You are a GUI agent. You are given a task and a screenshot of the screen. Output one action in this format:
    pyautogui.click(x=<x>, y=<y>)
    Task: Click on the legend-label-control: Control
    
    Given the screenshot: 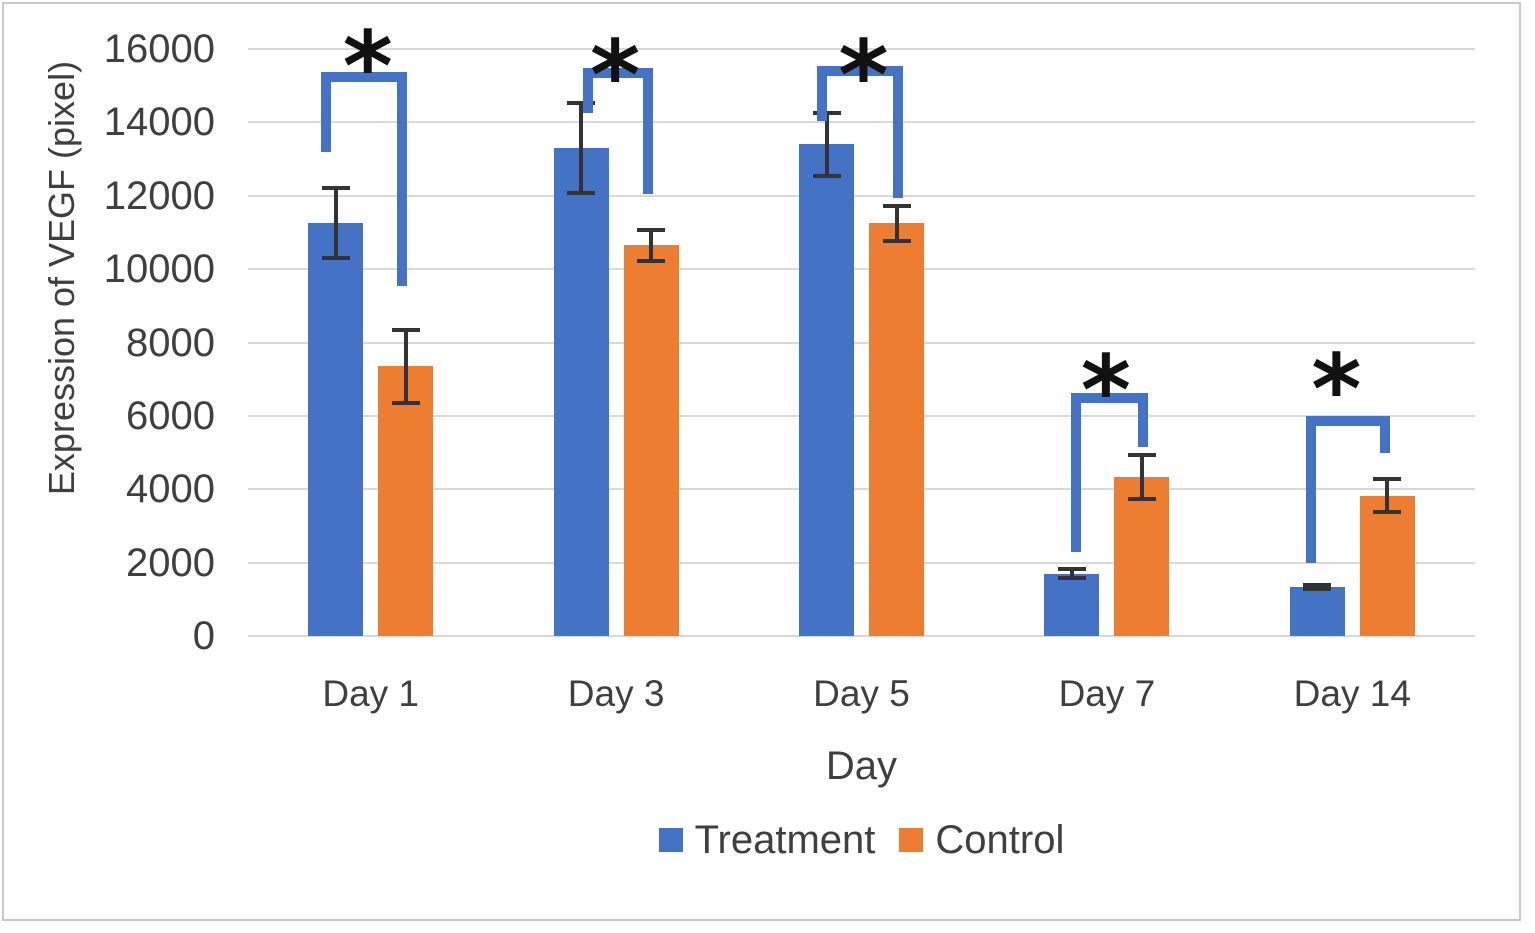 What is the action you would take?
    pyautogui.click(x=1000, y=840)
    